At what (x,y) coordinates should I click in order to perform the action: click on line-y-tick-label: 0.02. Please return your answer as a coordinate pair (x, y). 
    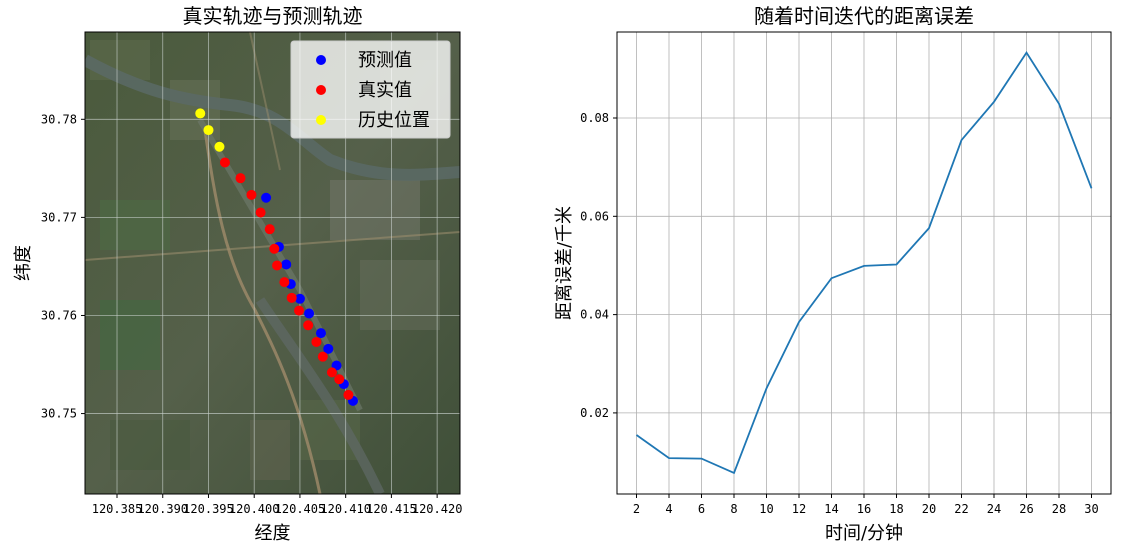
    Looking at the image, I should click on (594, 413).